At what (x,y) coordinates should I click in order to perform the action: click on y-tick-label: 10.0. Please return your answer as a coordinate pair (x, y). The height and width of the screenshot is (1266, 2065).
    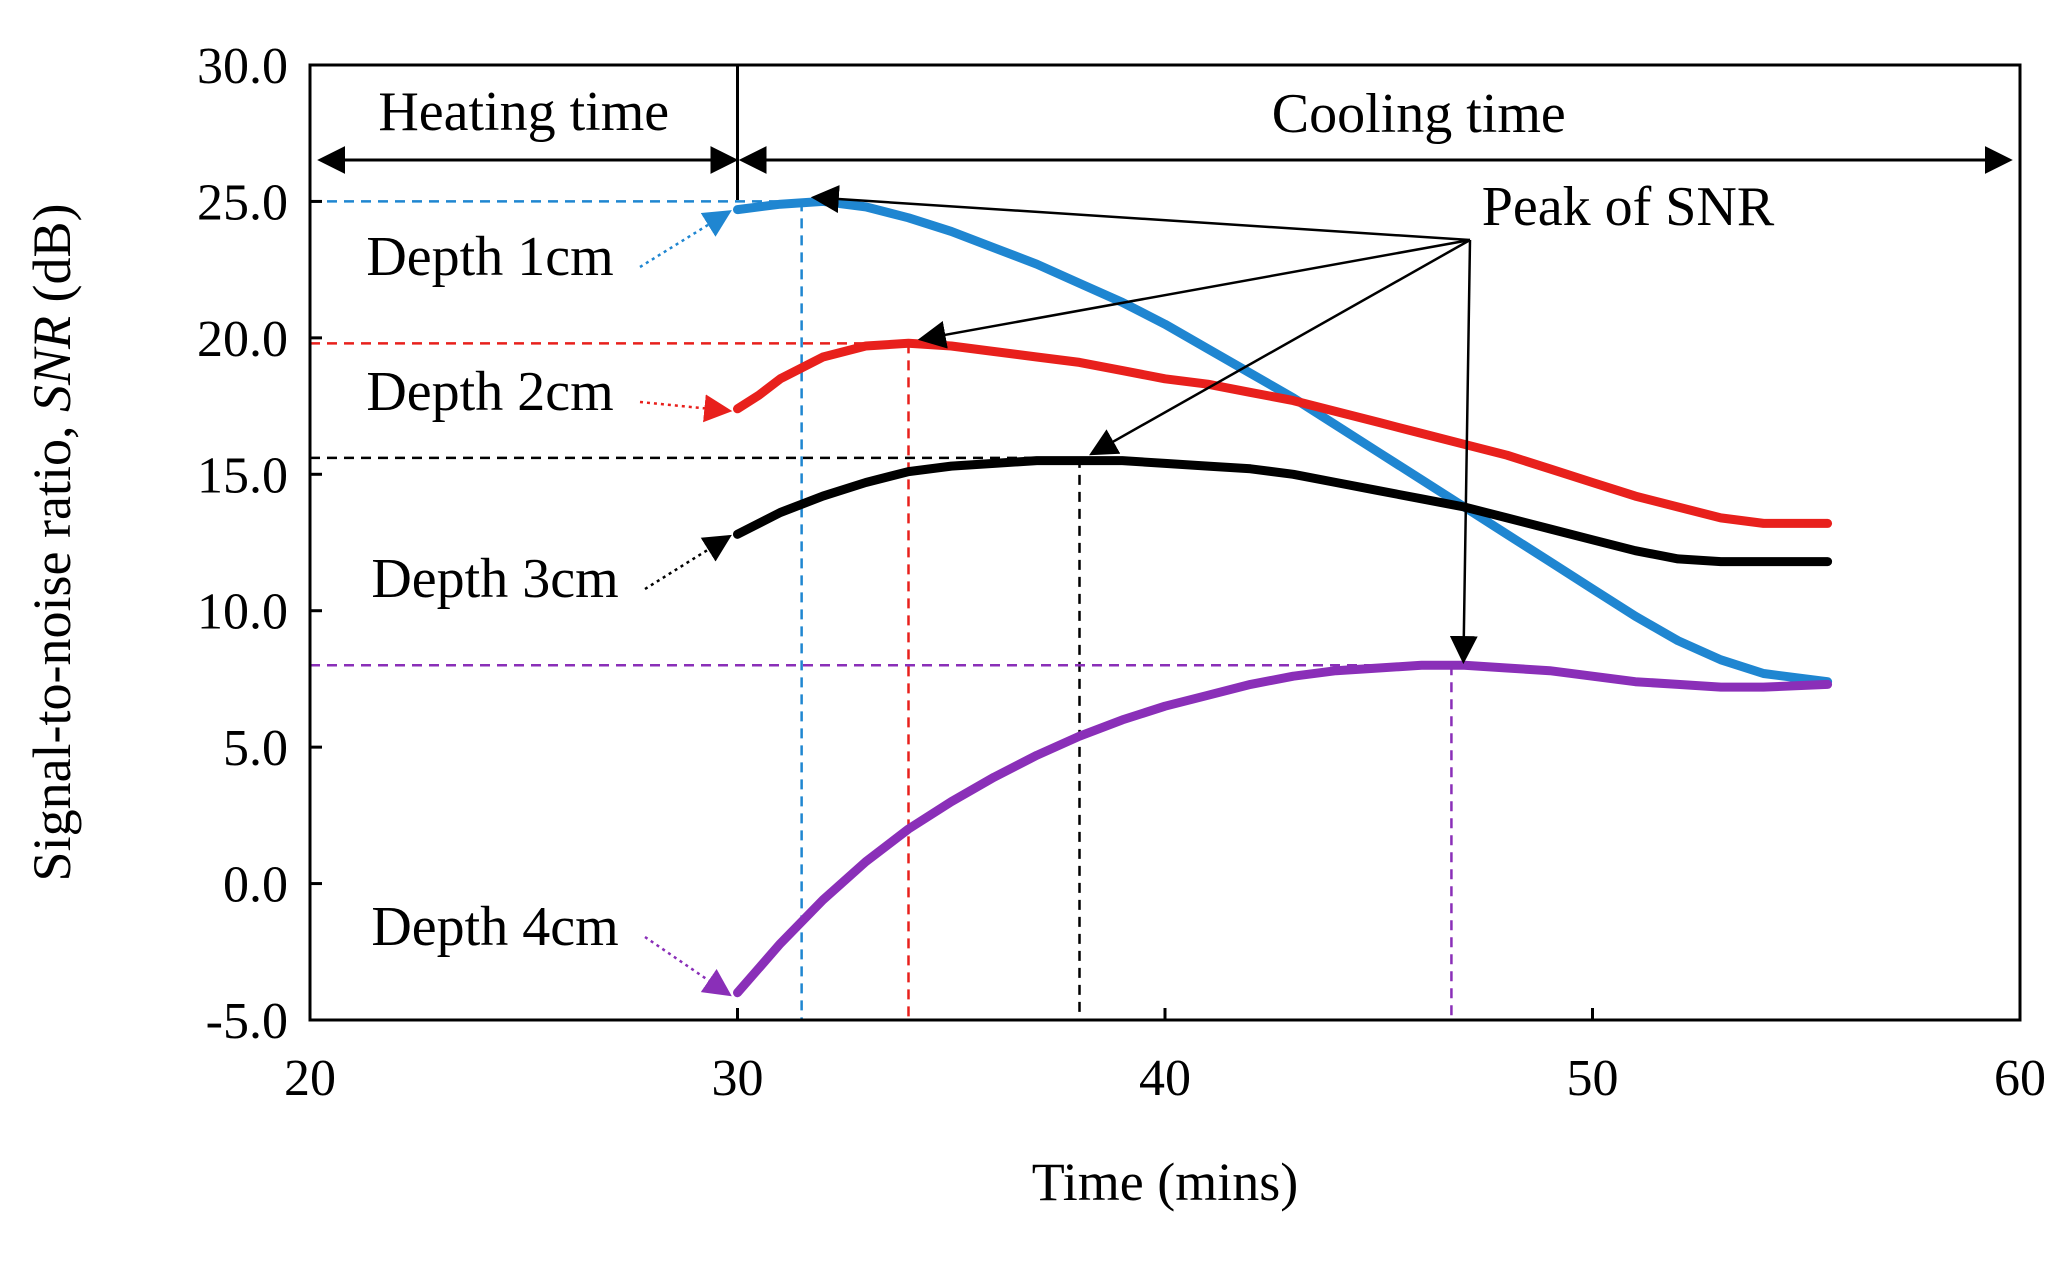
    Looking at the image, I should click on (242, 612).